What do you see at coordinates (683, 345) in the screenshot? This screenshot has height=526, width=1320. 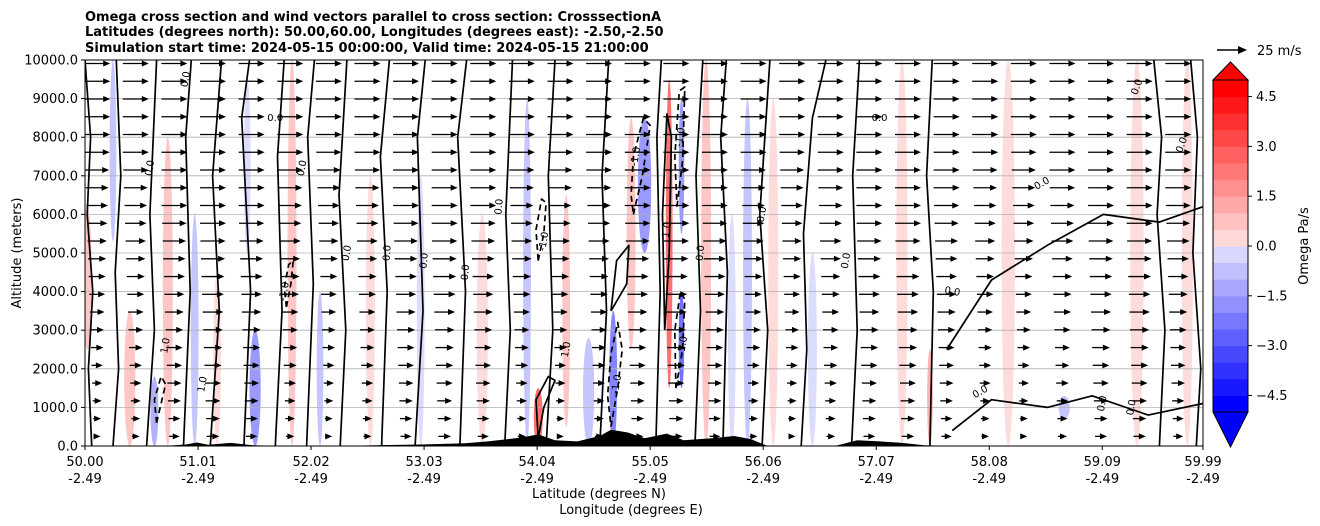 I see `contour-label-23: -1.0` at bounding box center [683, 345].